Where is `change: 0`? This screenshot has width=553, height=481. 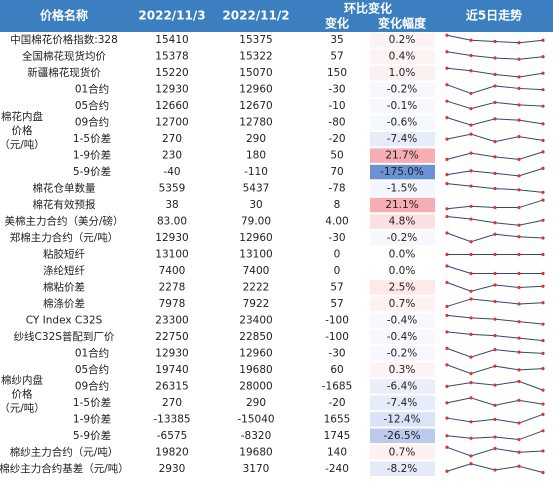 change: 0 is located at coordinates (337, 271).